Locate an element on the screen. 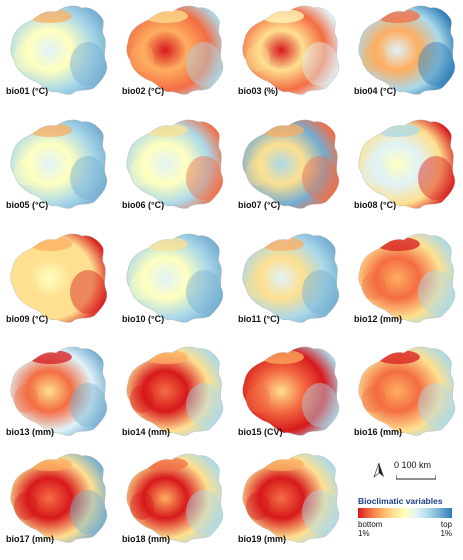  map-image-bio10 is located at coordinates (175, 278).